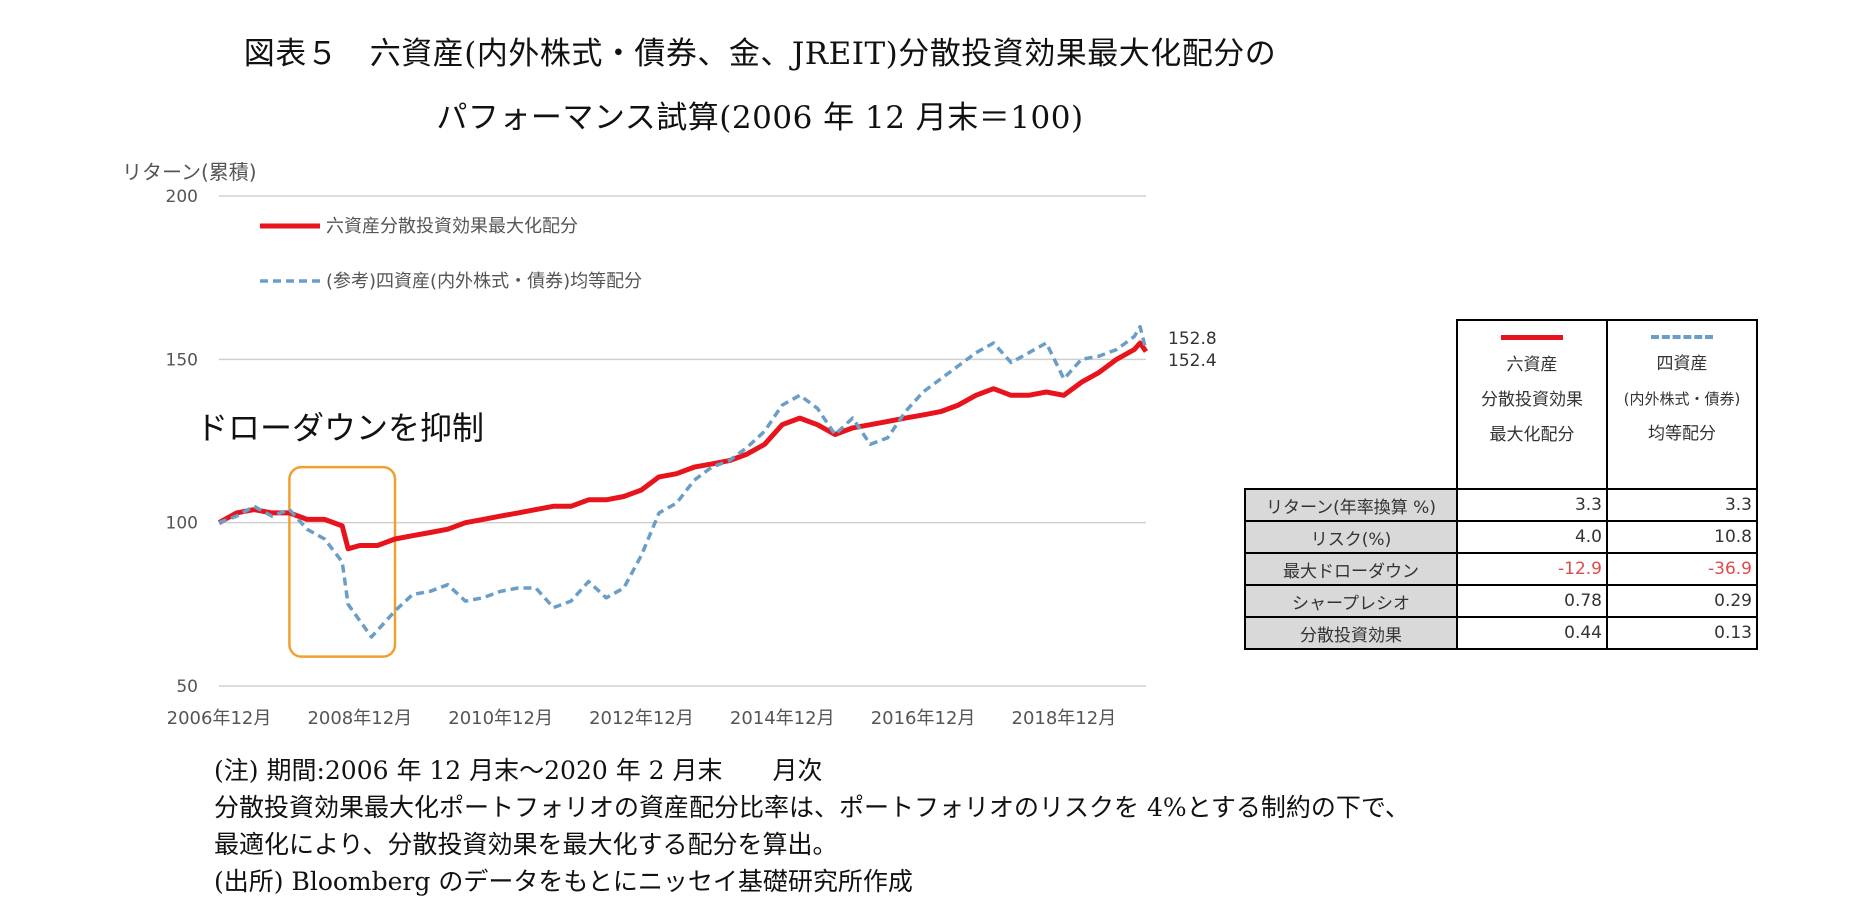 Image resolution: width=1861 pixels, height=910 pixels. I want to click on x-tick-label: 2014年12月, so click(782, 718).